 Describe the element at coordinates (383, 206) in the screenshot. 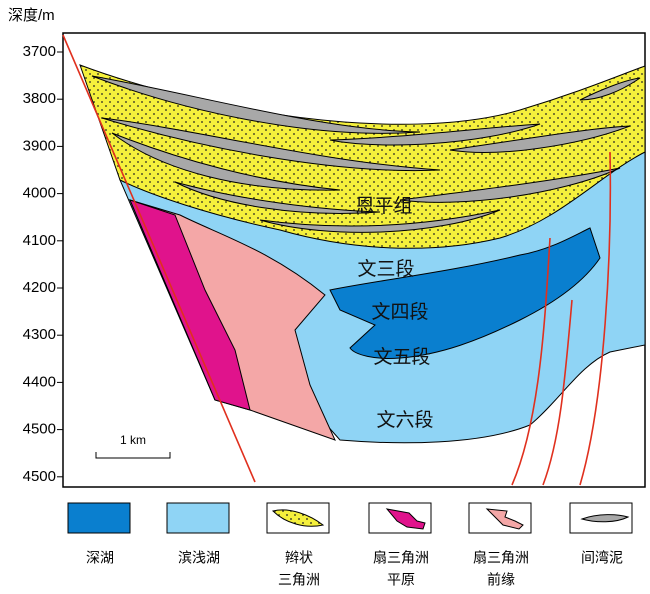

I see `unit-label: 恩平组` at that location.